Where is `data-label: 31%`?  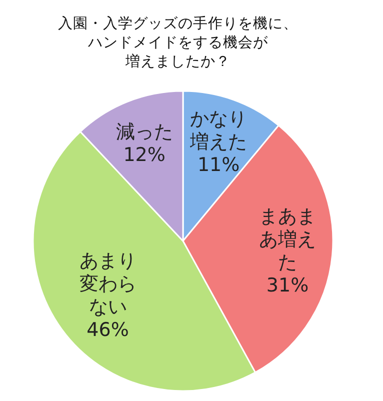 data-label: 31% is located at coordinates (287, 285).